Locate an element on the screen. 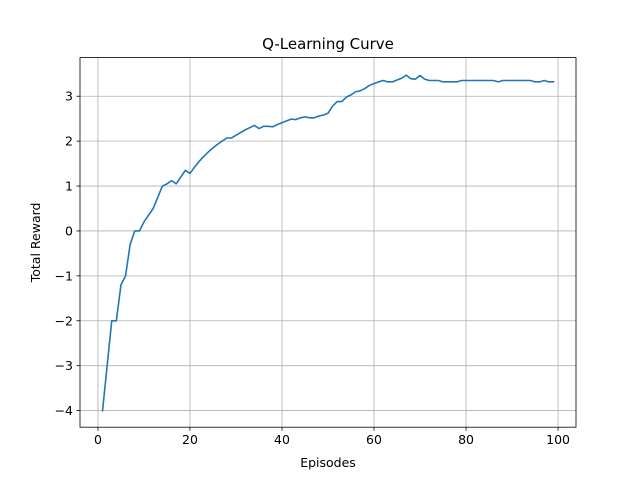  y-tick-label: 1 is located at coordinates (69, 186).